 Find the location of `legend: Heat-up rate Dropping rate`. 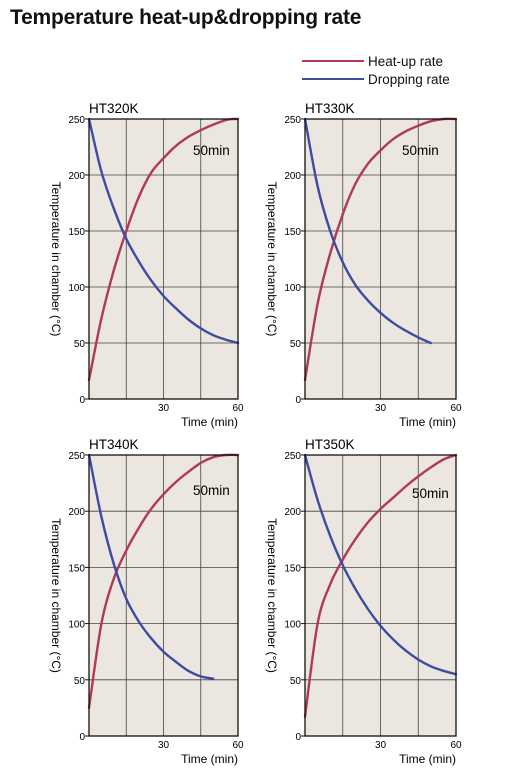

legend: Heat-up rate Dropping rate is located at coordinates (376, 70).